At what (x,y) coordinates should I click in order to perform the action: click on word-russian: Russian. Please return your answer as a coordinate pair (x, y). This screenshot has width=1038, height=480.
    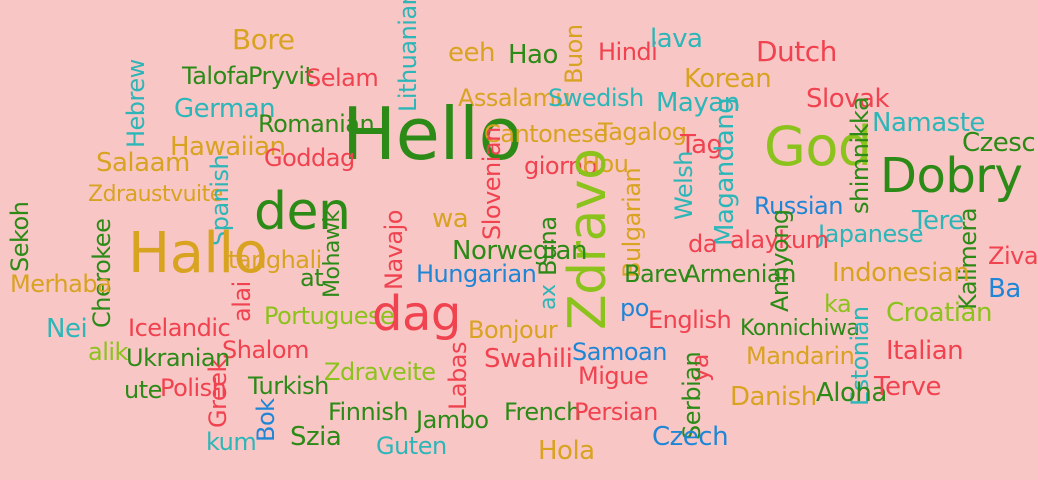
    Looking at the image, I should click on (798, 206).